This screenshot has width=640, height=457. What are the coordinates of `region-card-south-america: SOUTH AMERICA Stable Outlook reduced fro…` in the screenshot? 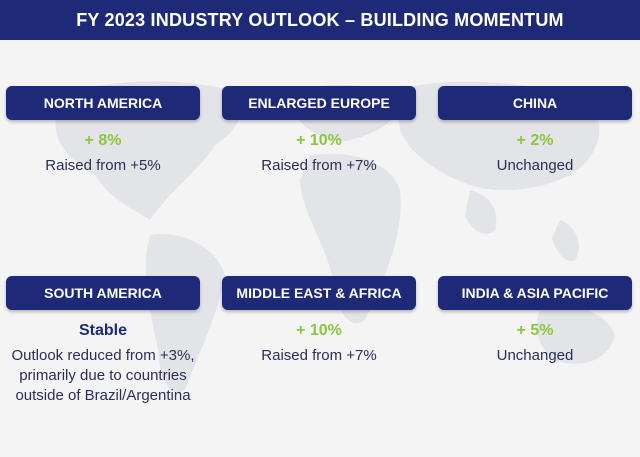 It's located at (103, 341).